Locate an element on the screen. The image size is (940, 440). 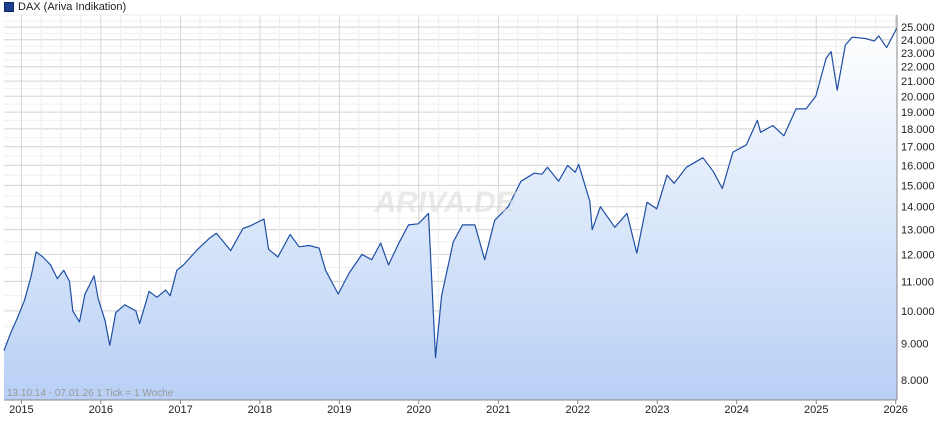
x-tick-label: 2025 is located at coordinates (816, 410).